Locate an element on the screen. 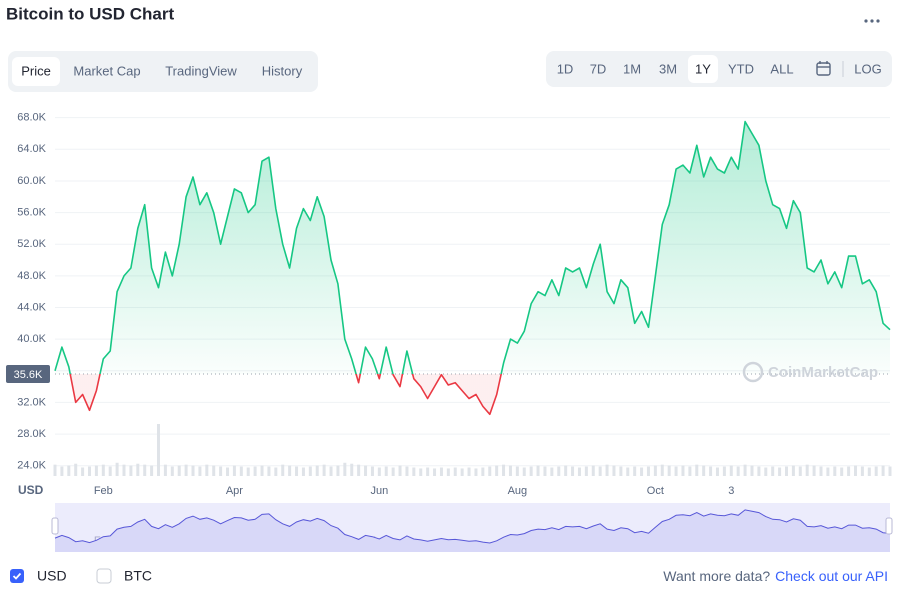 This screenshot has height=595, width=903. watermark: CoinMarketCap is located at coordinates (810, 372).